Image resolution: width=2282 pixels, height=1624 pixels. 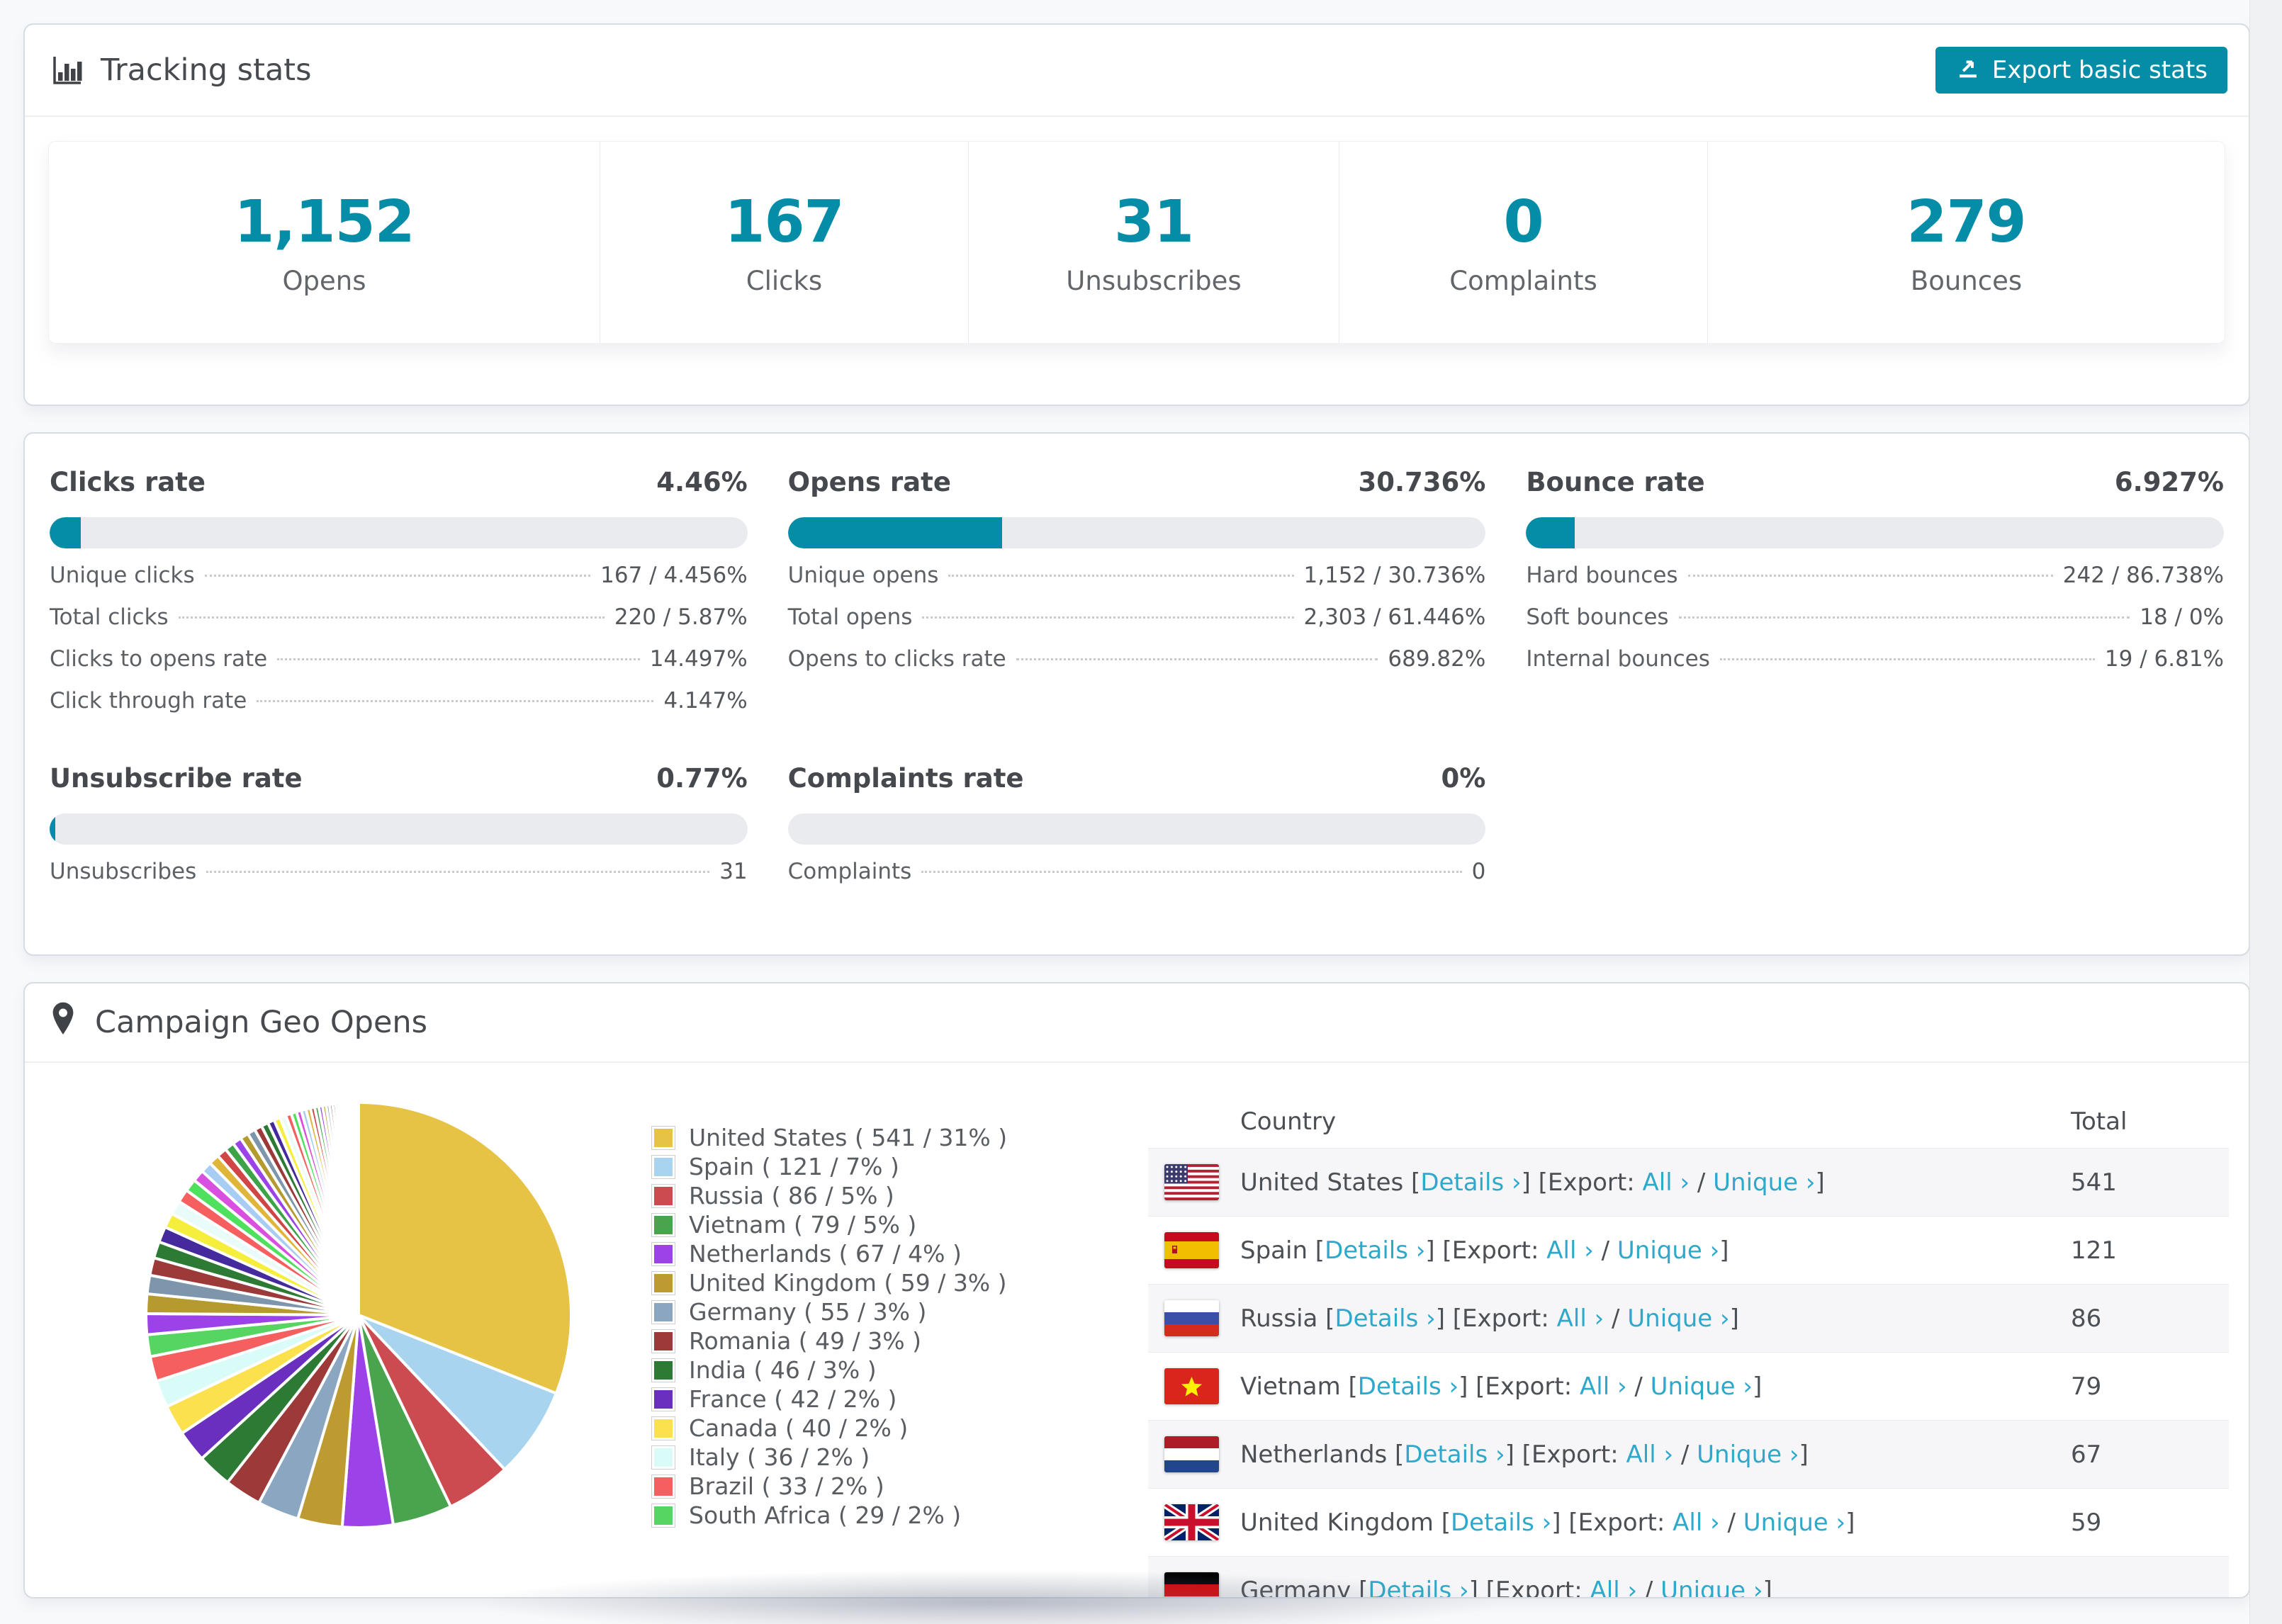 I want to click on stat-value: 0, so click(x=1523, y=222).